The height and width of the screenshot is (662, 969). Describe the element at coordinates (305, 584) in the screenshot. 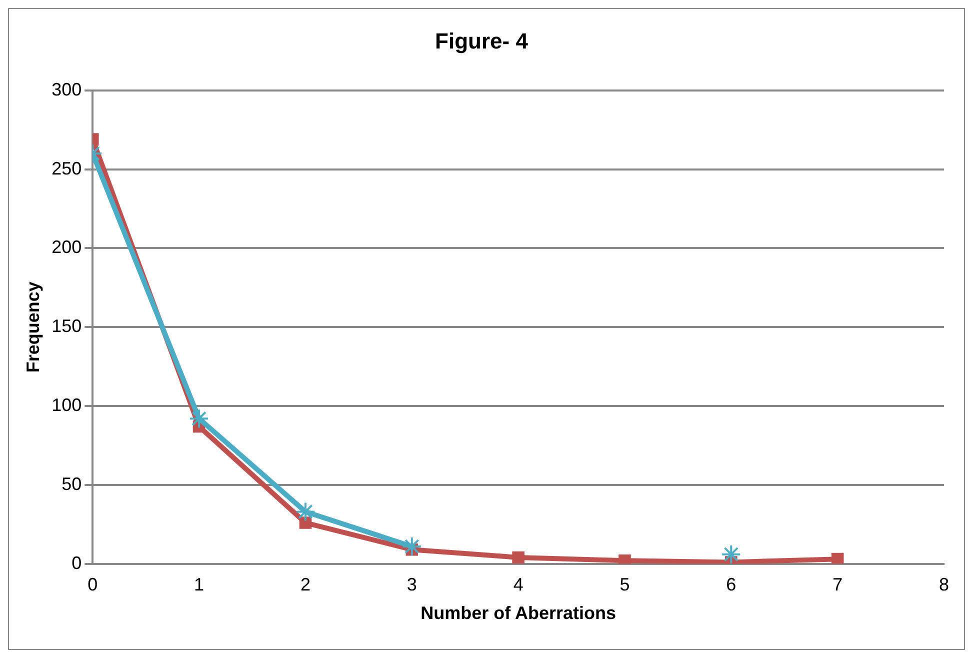

I see `x-tick-label: 2` at that location.